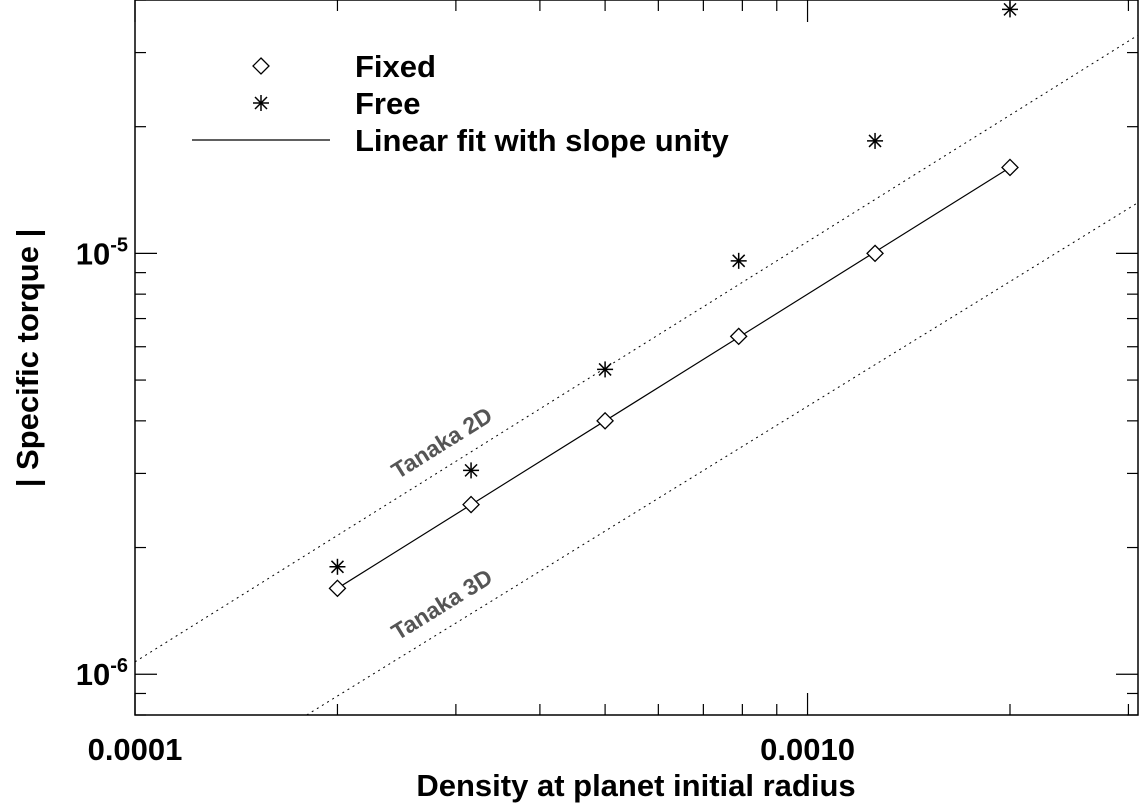 This screenshot has width=1141, height=808. Describe the element at coordinates (27, 358) in the screenshot. I see `y-axis-title: | Specific torque |` at that location.